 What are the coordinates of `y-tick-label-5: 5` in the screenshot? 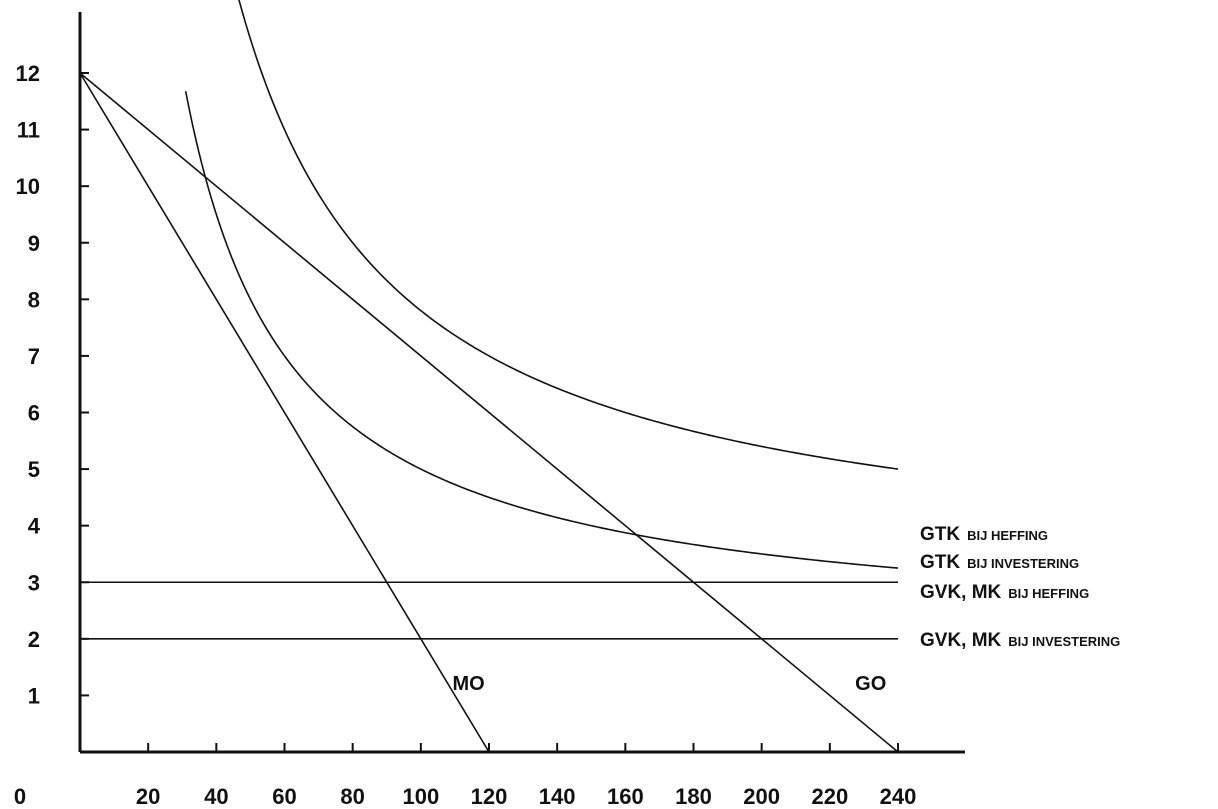 It's located at (34, 469).